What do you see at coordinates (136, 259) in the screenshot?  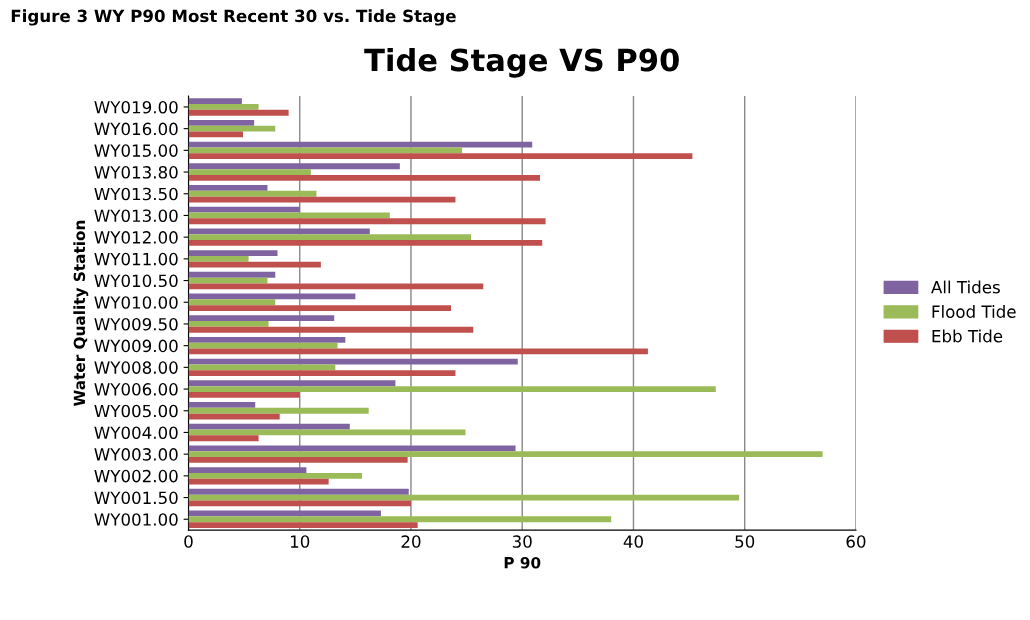 I see `y-tick-label: WY011.00` at bounding box center [136, 259].